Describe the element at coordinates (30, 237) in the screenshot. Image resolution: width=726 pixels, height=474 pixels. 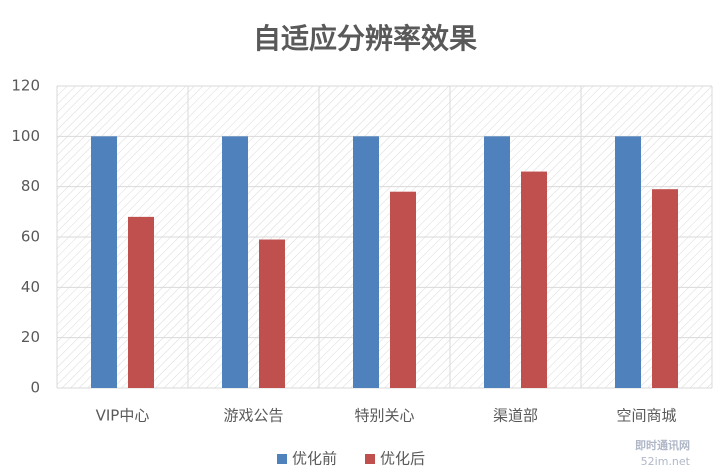
I see `y-tick-label: 60` at that location.